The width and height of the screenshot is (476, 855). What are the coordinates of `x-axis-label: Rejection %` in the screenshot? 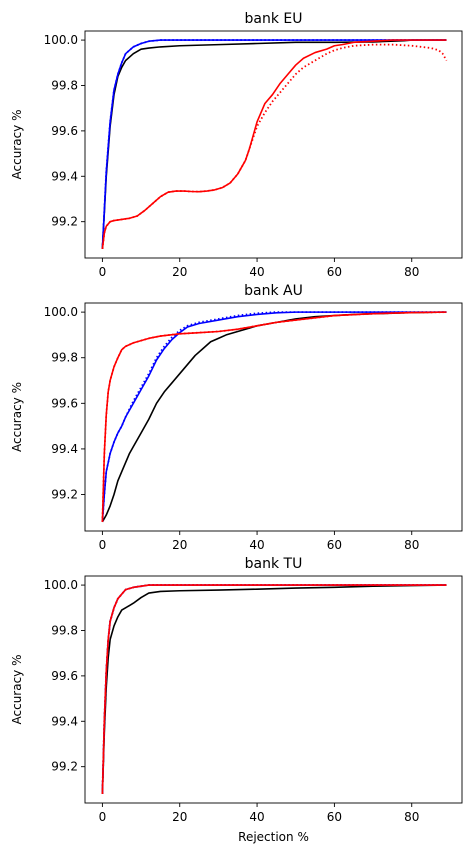 It's located at (273, 837).